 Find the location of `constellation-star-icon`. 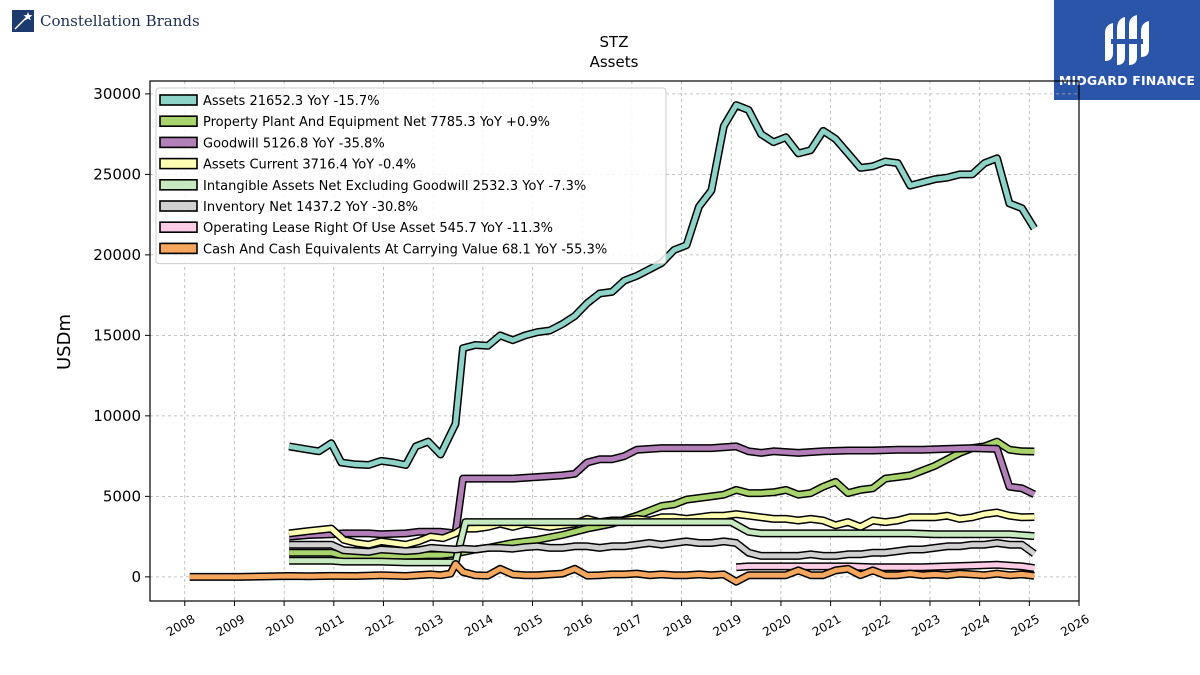

constellation-star-icon is located at coordinates (23, 21).